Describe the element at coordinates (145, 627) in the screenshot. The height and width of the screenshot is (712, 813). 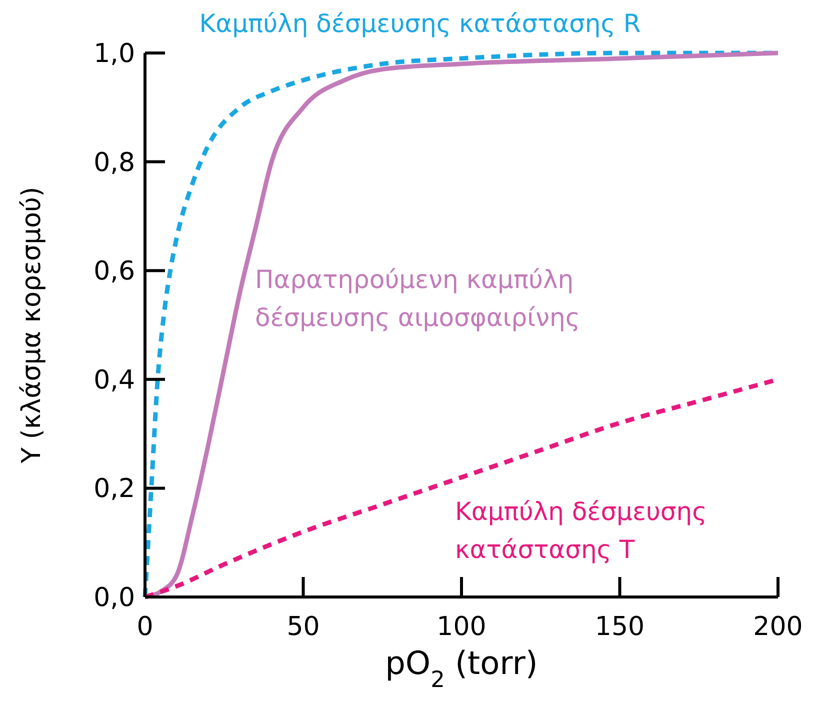
I see `x-tick-label: 0` at that location.